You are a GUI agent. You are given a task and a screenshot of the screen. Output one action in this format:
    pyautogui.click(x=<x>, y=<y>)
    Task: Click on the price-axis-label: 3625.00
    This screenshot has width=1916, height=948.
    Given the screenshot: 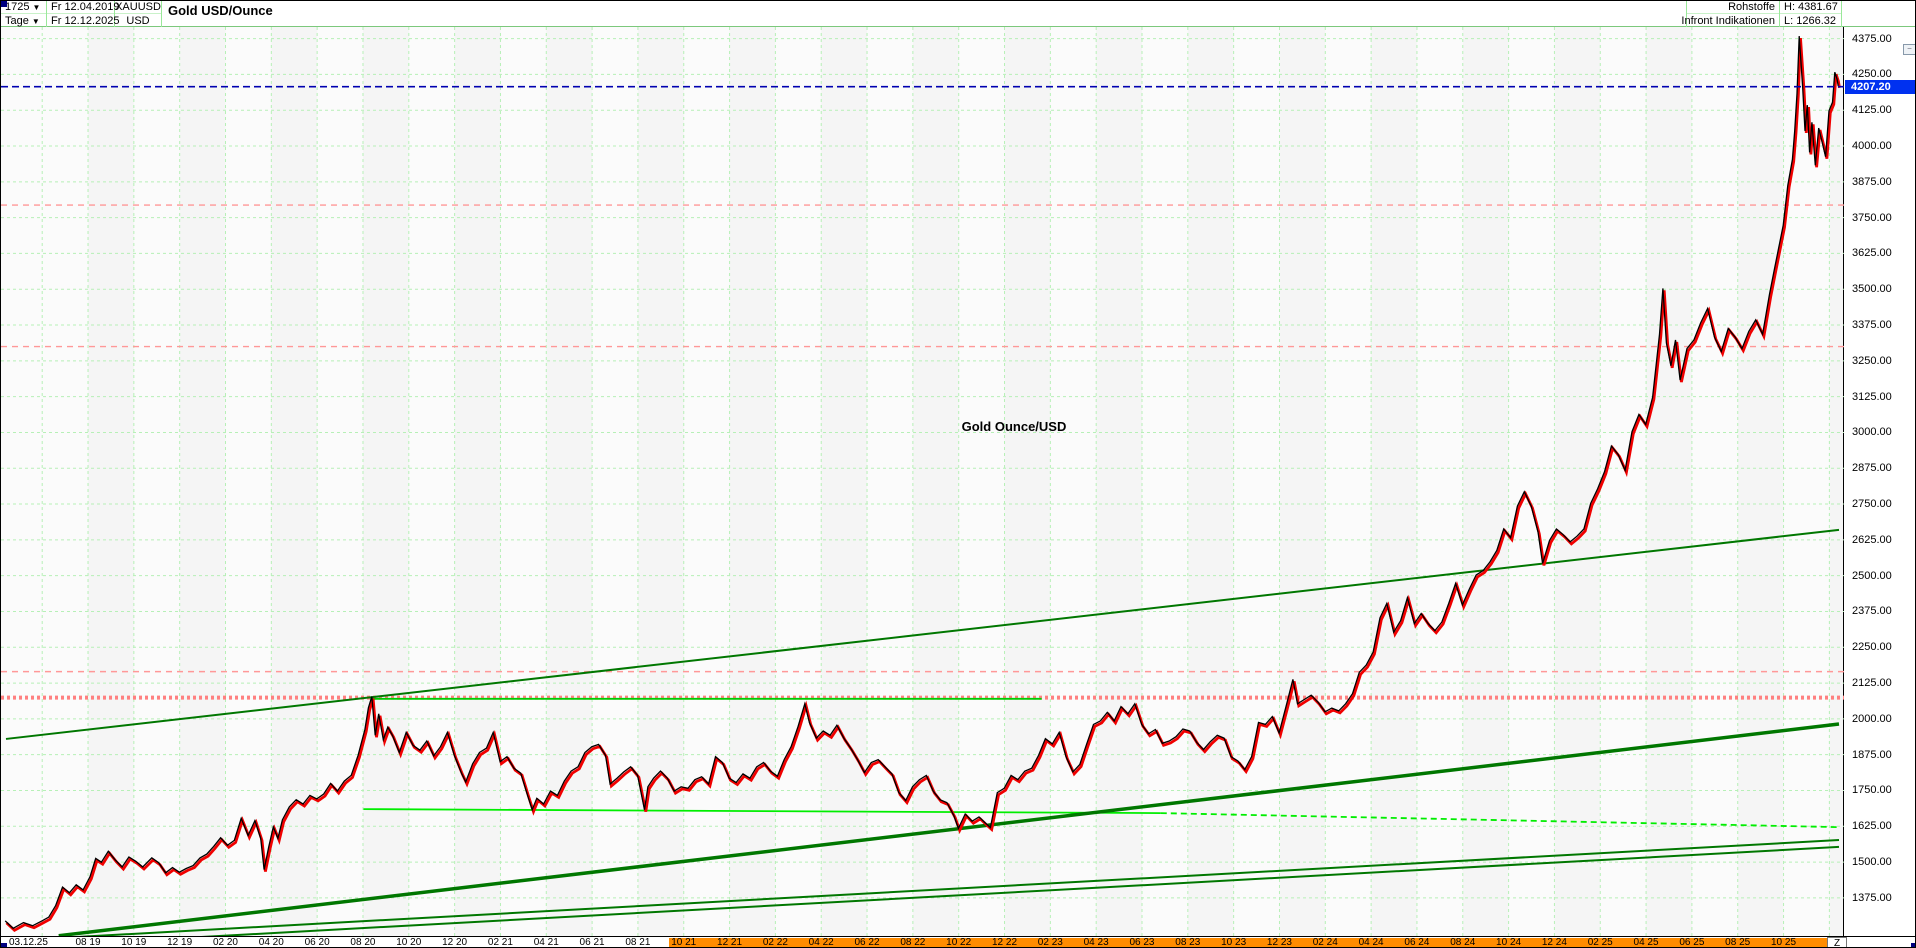 What is the action you would take?
    pyautogui.click(x=1872, y=253)
    